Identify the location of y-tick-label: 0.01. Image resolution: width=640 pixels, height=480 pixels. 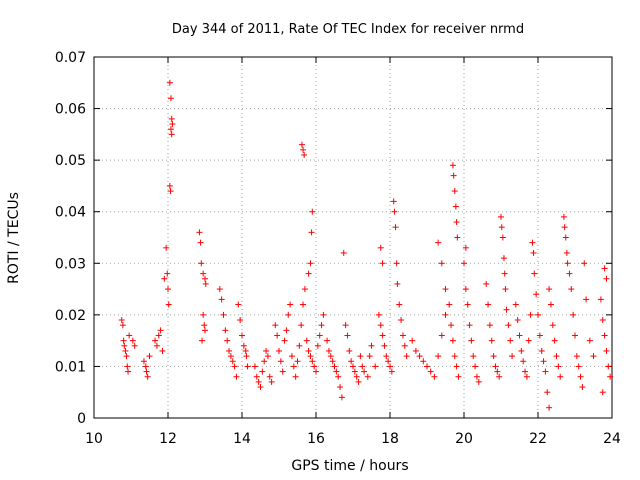
(70, 367).